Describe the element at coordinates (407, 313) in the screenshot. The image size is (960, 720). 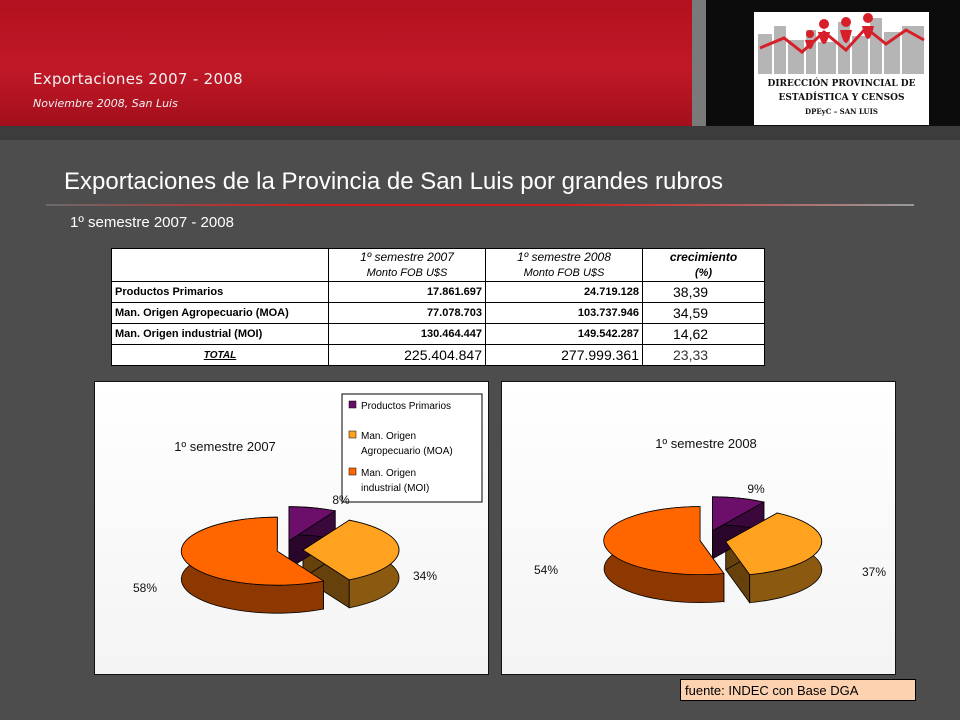
I see `value-2007: 77.078.703` at that location.